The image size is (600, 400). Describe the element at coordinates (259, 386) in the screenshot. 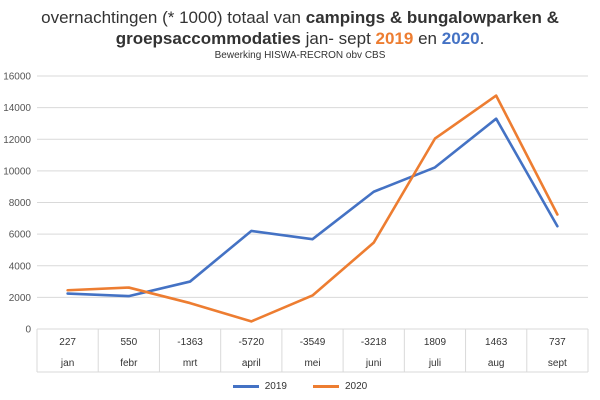

I see `legend-item-2019: 2019` at that location.